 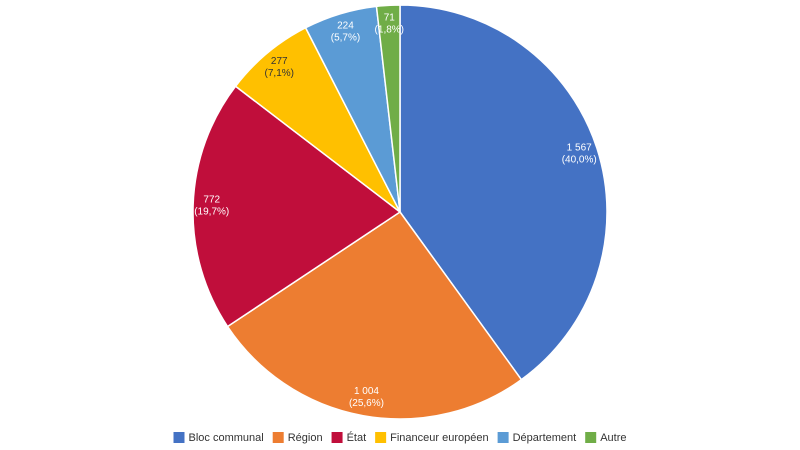 What do you see at coordinates (211, 211) in the screenshot?
I see `share-label: (19,7%)` at bounding box center [211, 211].